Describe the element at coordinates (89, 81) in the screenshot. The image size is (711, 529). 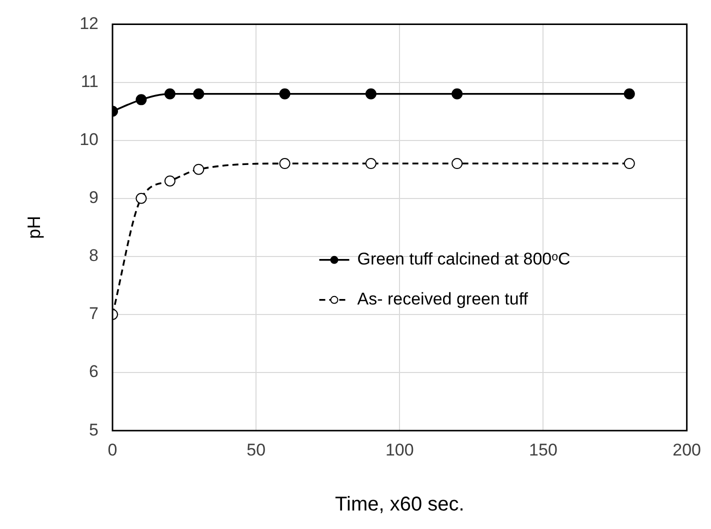
I see `y-tick-label: 11` at that location.